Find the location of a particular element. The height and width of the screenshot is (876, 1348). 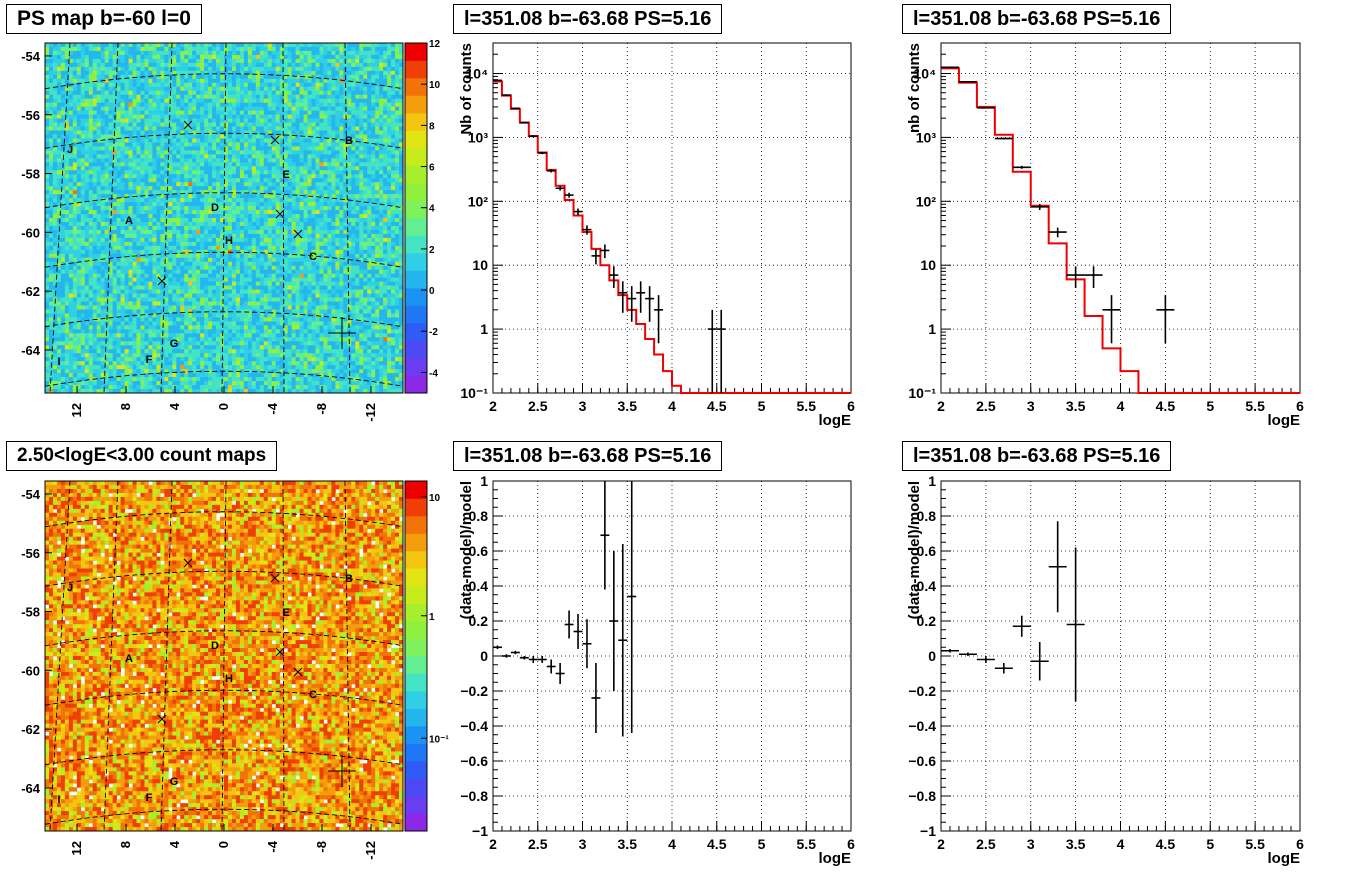

spectrum-1-xlabel: logE is located at coordinates (835, 420).